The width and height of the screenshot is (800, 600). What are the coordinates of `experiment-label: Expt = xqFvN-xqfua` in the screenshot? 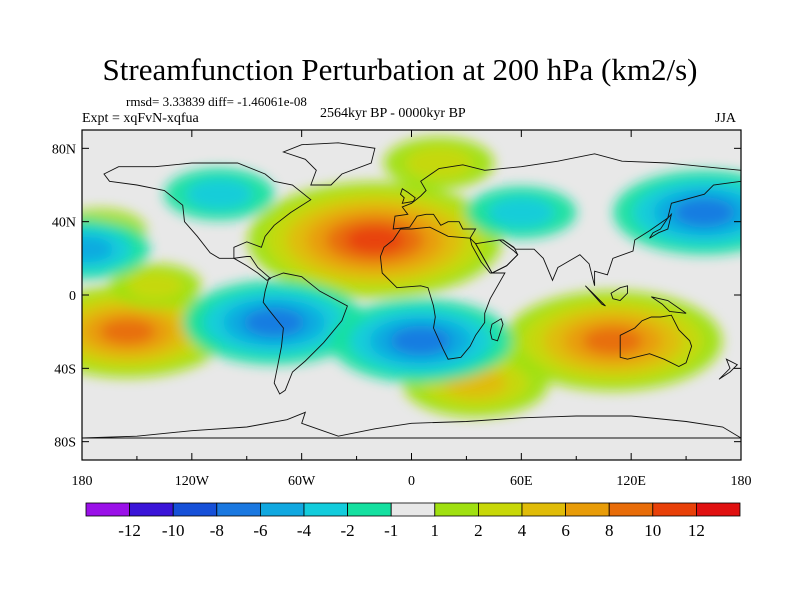 It's located at (140, 118).